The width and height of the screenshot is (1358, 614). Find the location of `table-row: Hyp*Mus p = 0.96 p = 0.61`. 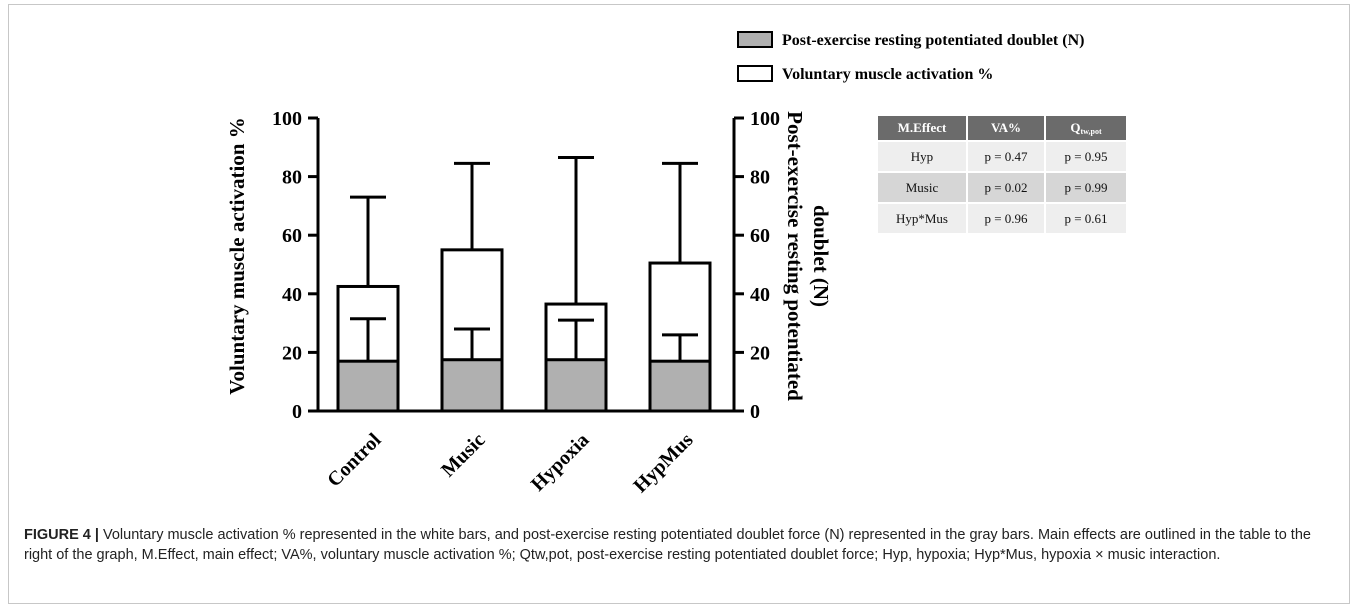

table-row: Hyp*Mus p = 0.96 p = 0.61 is located at coordinates (1002, 218).